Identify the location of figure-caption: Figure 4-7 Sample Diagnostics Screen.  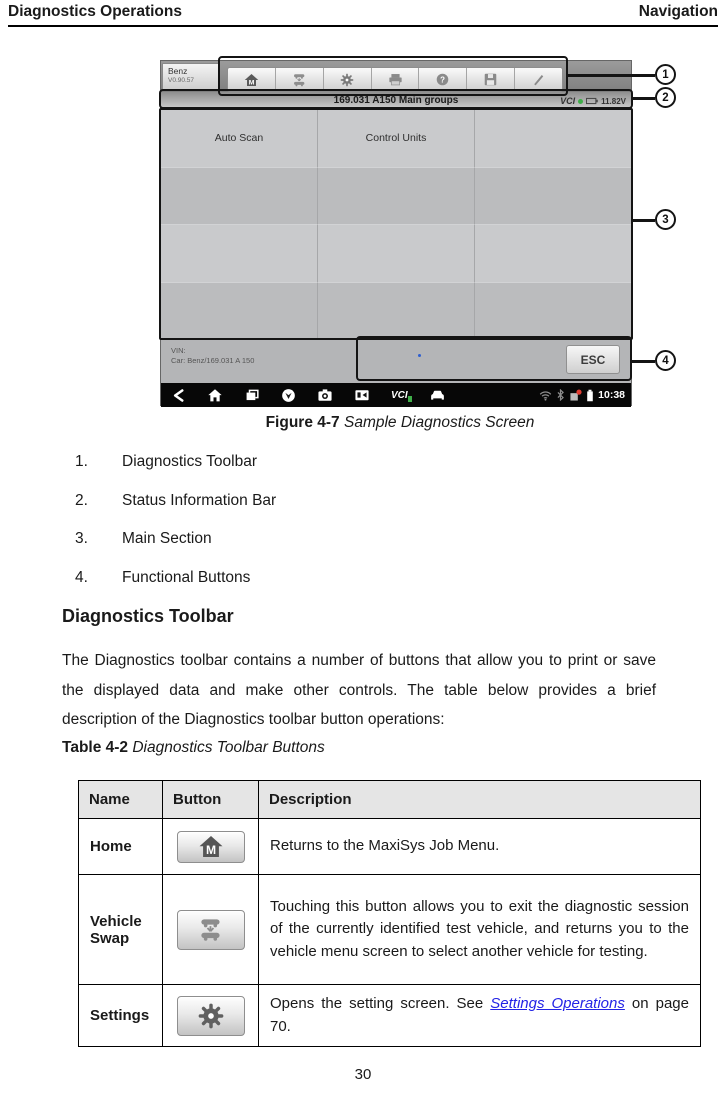
(398, 423).